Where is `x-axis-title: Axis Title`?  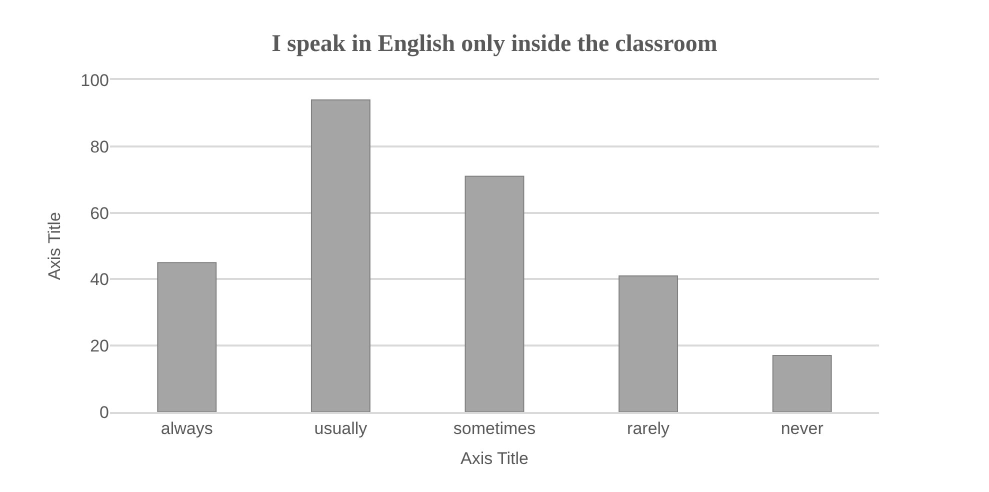
x-axis-title: Axis Title is located at coordinates (494, 458).